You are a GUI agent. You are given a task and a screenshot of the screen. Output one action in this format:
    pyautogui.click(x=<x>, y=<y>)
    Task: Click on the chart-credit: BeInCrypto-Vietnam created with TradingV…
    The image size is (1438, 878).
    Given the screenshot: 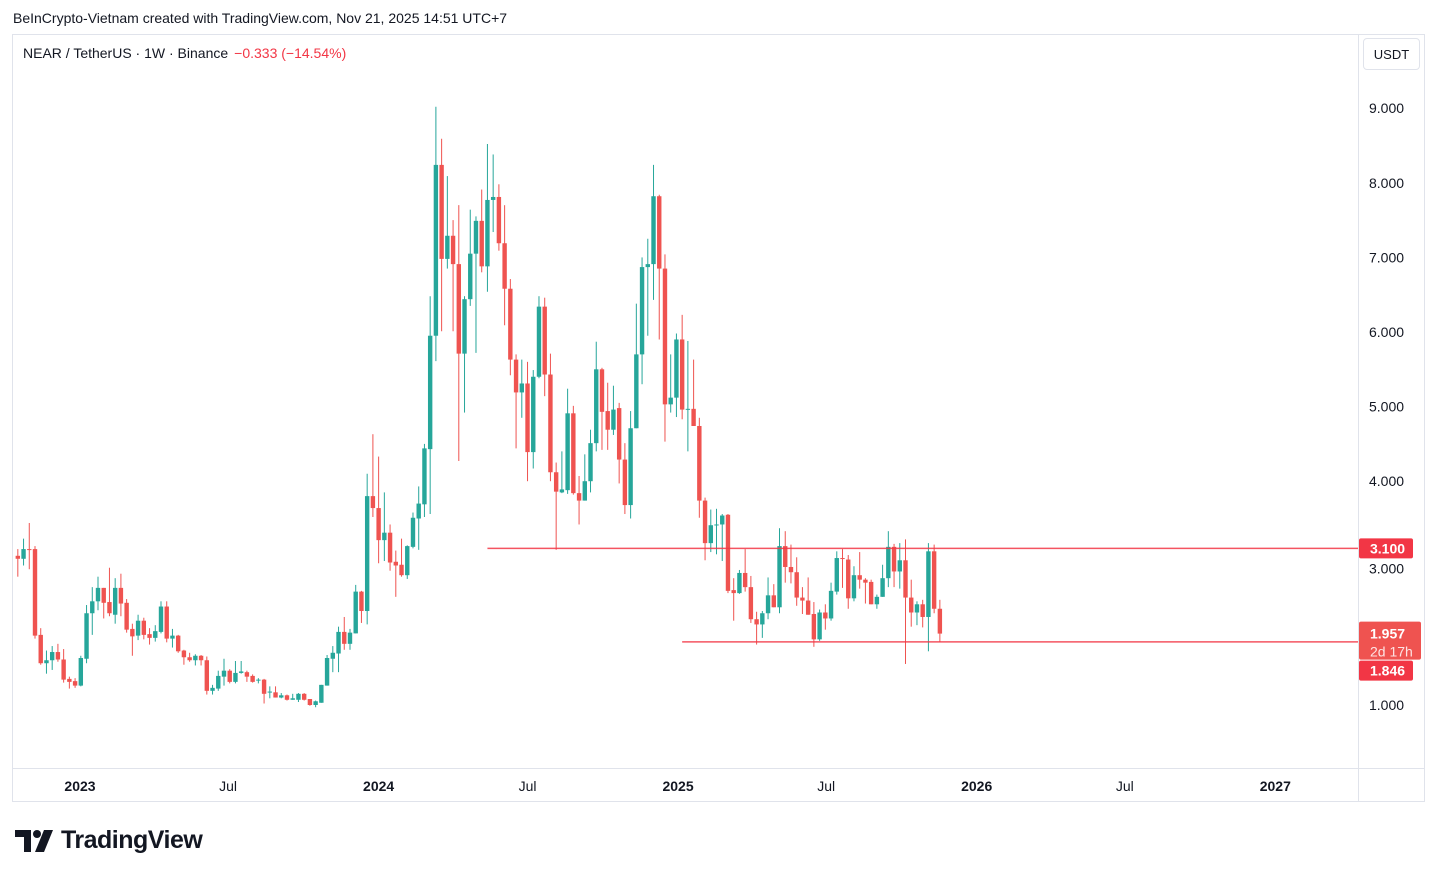 What is the action you would take?
    pyautogui.click(x=260, y=18)
    